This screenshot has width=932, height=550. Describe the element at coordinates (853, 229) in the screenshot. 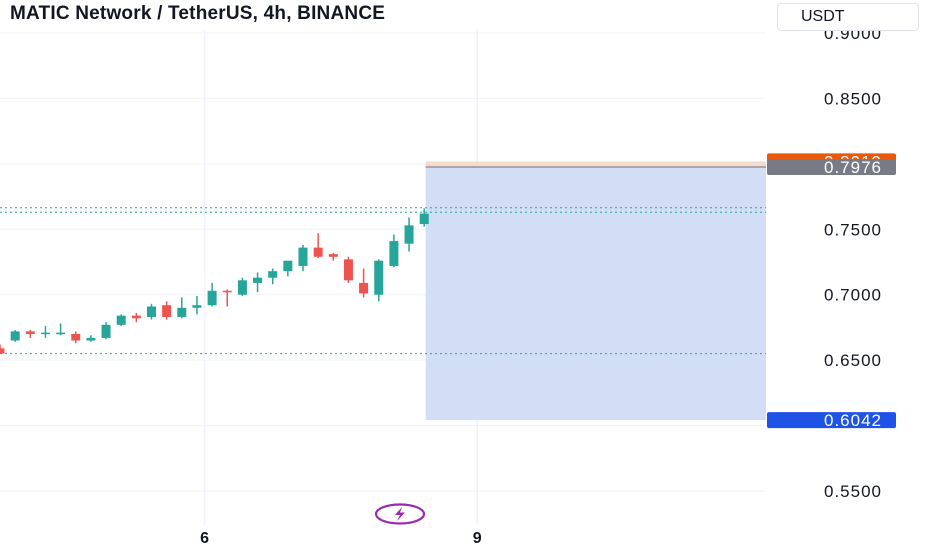

I see `y-axis-label: 0.7500` at that location.